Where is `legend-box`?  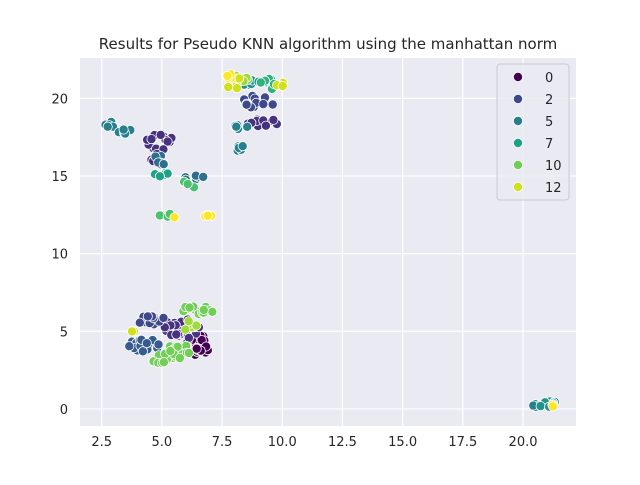
legend-box is located at coordinates (533, 132).